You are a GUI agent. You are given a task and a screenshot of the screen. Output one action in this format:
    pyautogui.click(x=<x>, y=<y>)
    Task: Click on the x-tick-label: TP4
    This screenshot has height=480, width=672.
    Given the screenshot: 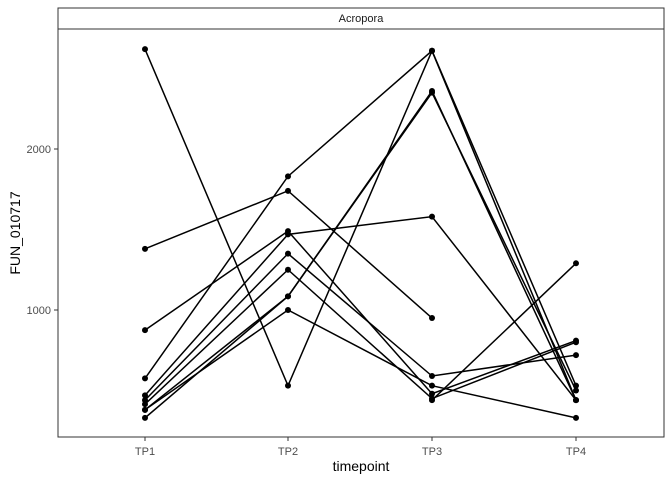 What is the action you would take?
    pyautogui.click(x=576, y=452)
    